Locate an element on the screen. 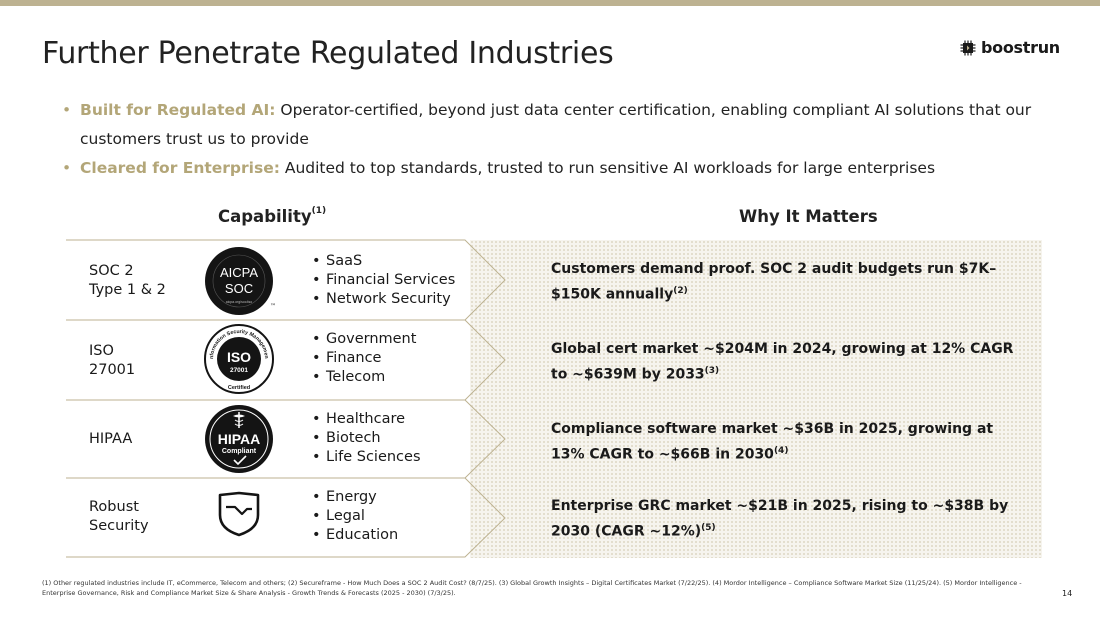  svg-text: SOC is located at coordinates (239, 288).